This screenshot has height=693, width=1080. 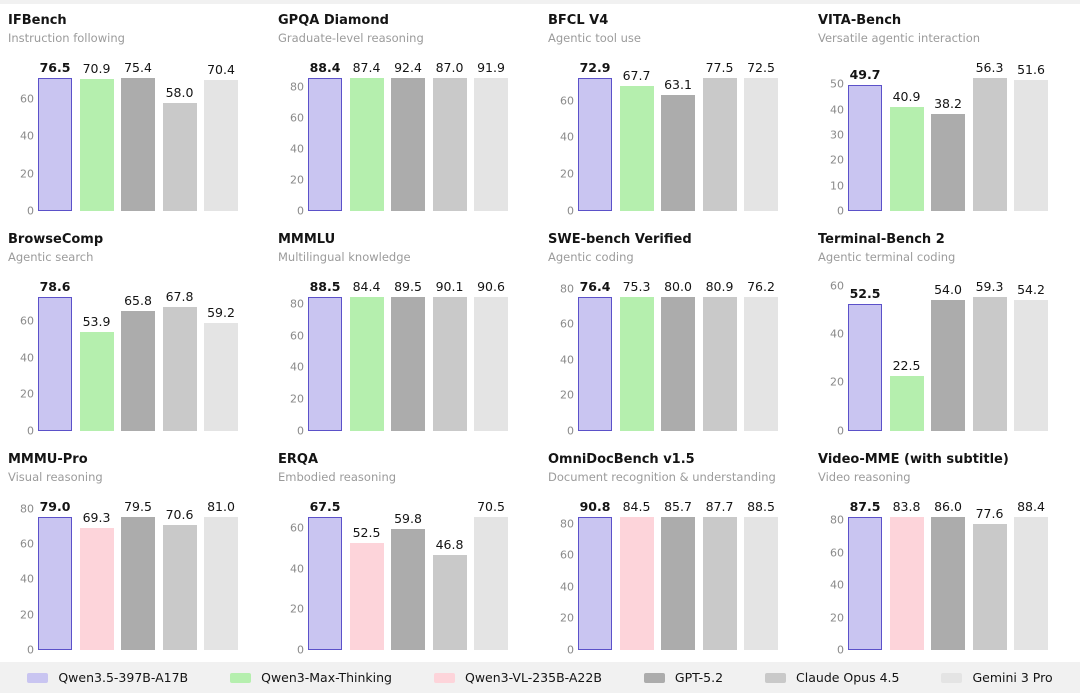 I want to click on bar-group: 72.9 67.7 63.1 77.5 72.5, so click(x=678, y=136).